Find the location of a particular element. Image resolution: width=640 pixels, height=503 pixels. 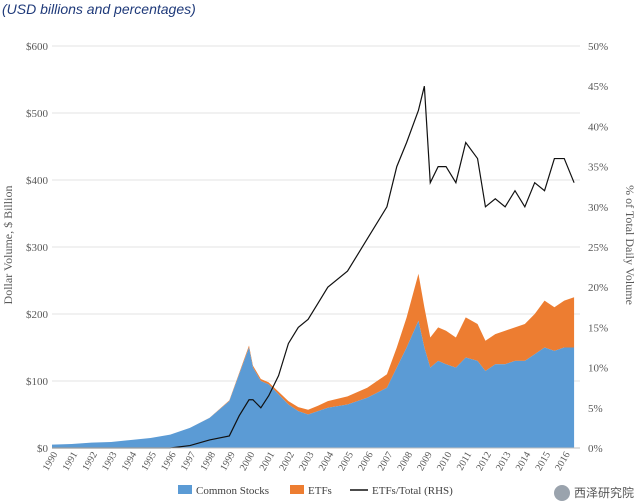

x-tick-label: 1992 is located at coordinates (90, 461).